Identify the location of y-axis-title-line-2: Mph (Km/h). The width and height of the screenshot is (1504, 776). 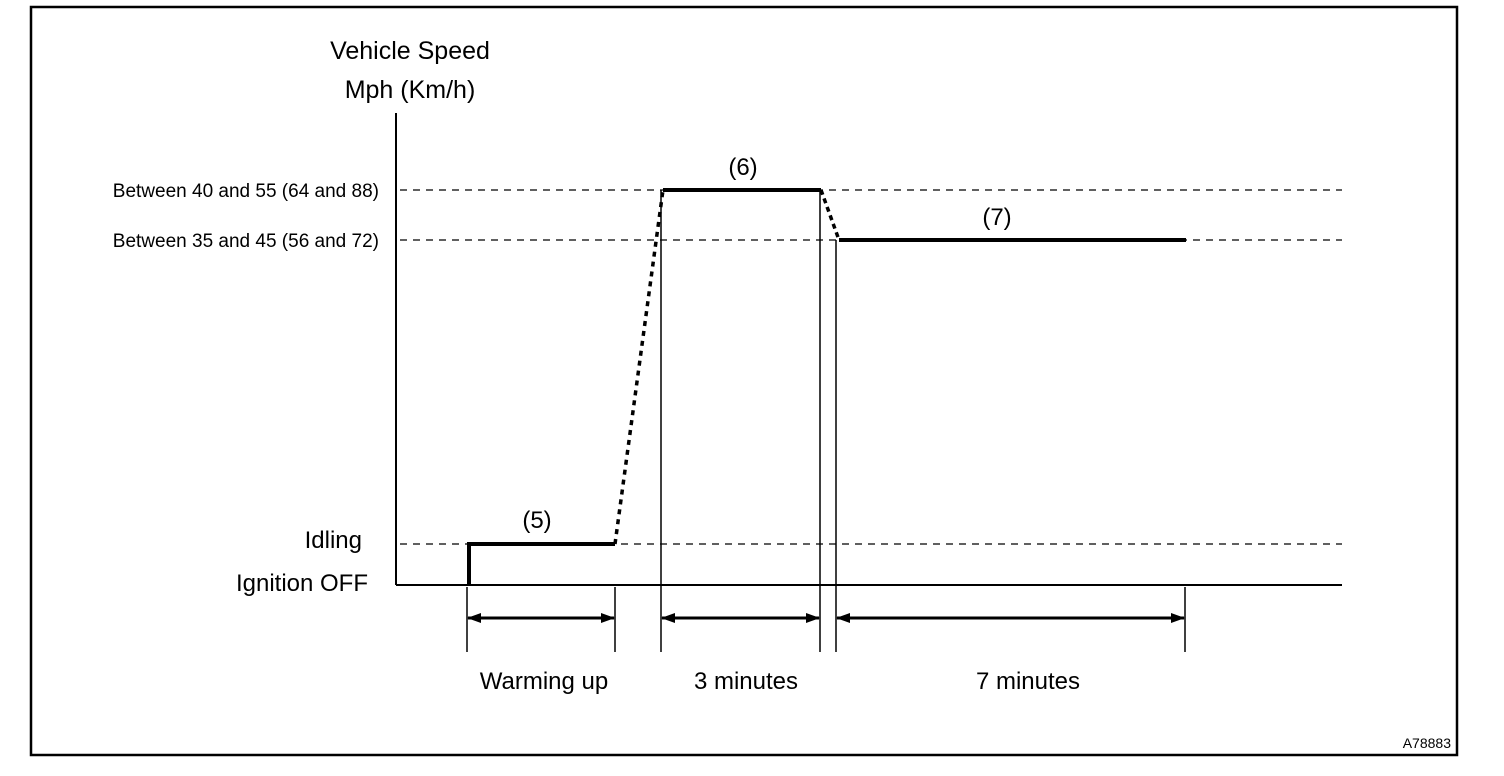
(410, 90).